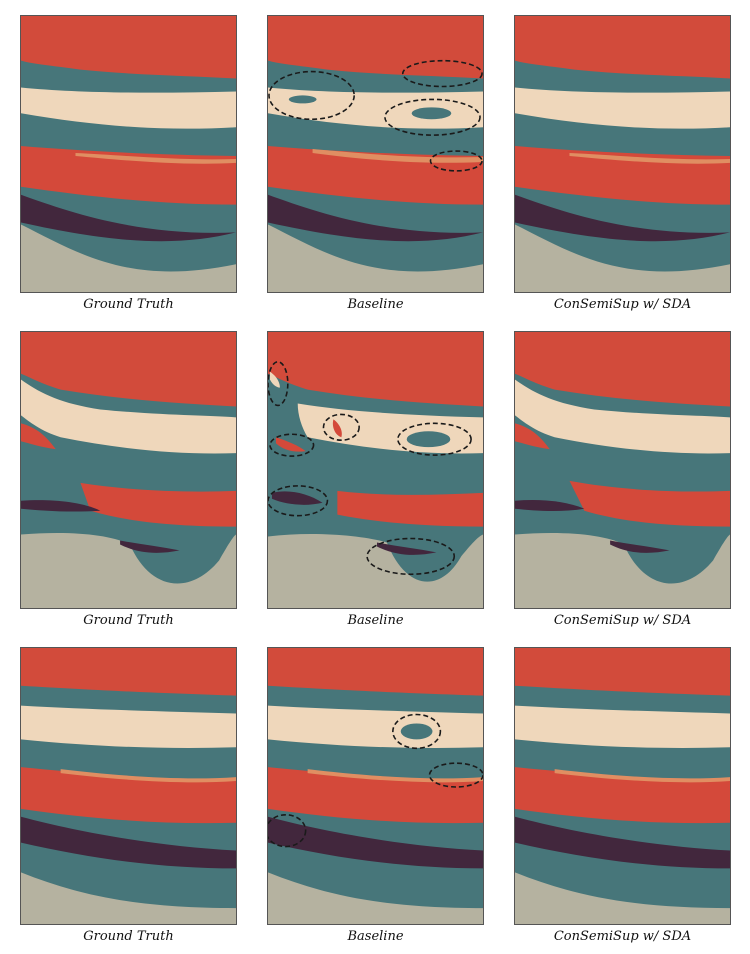 This screenshot has width=750, height=954. I want to click on caption-consemisup-1: ConSemiSup w/ SDA, so click(622, 304).